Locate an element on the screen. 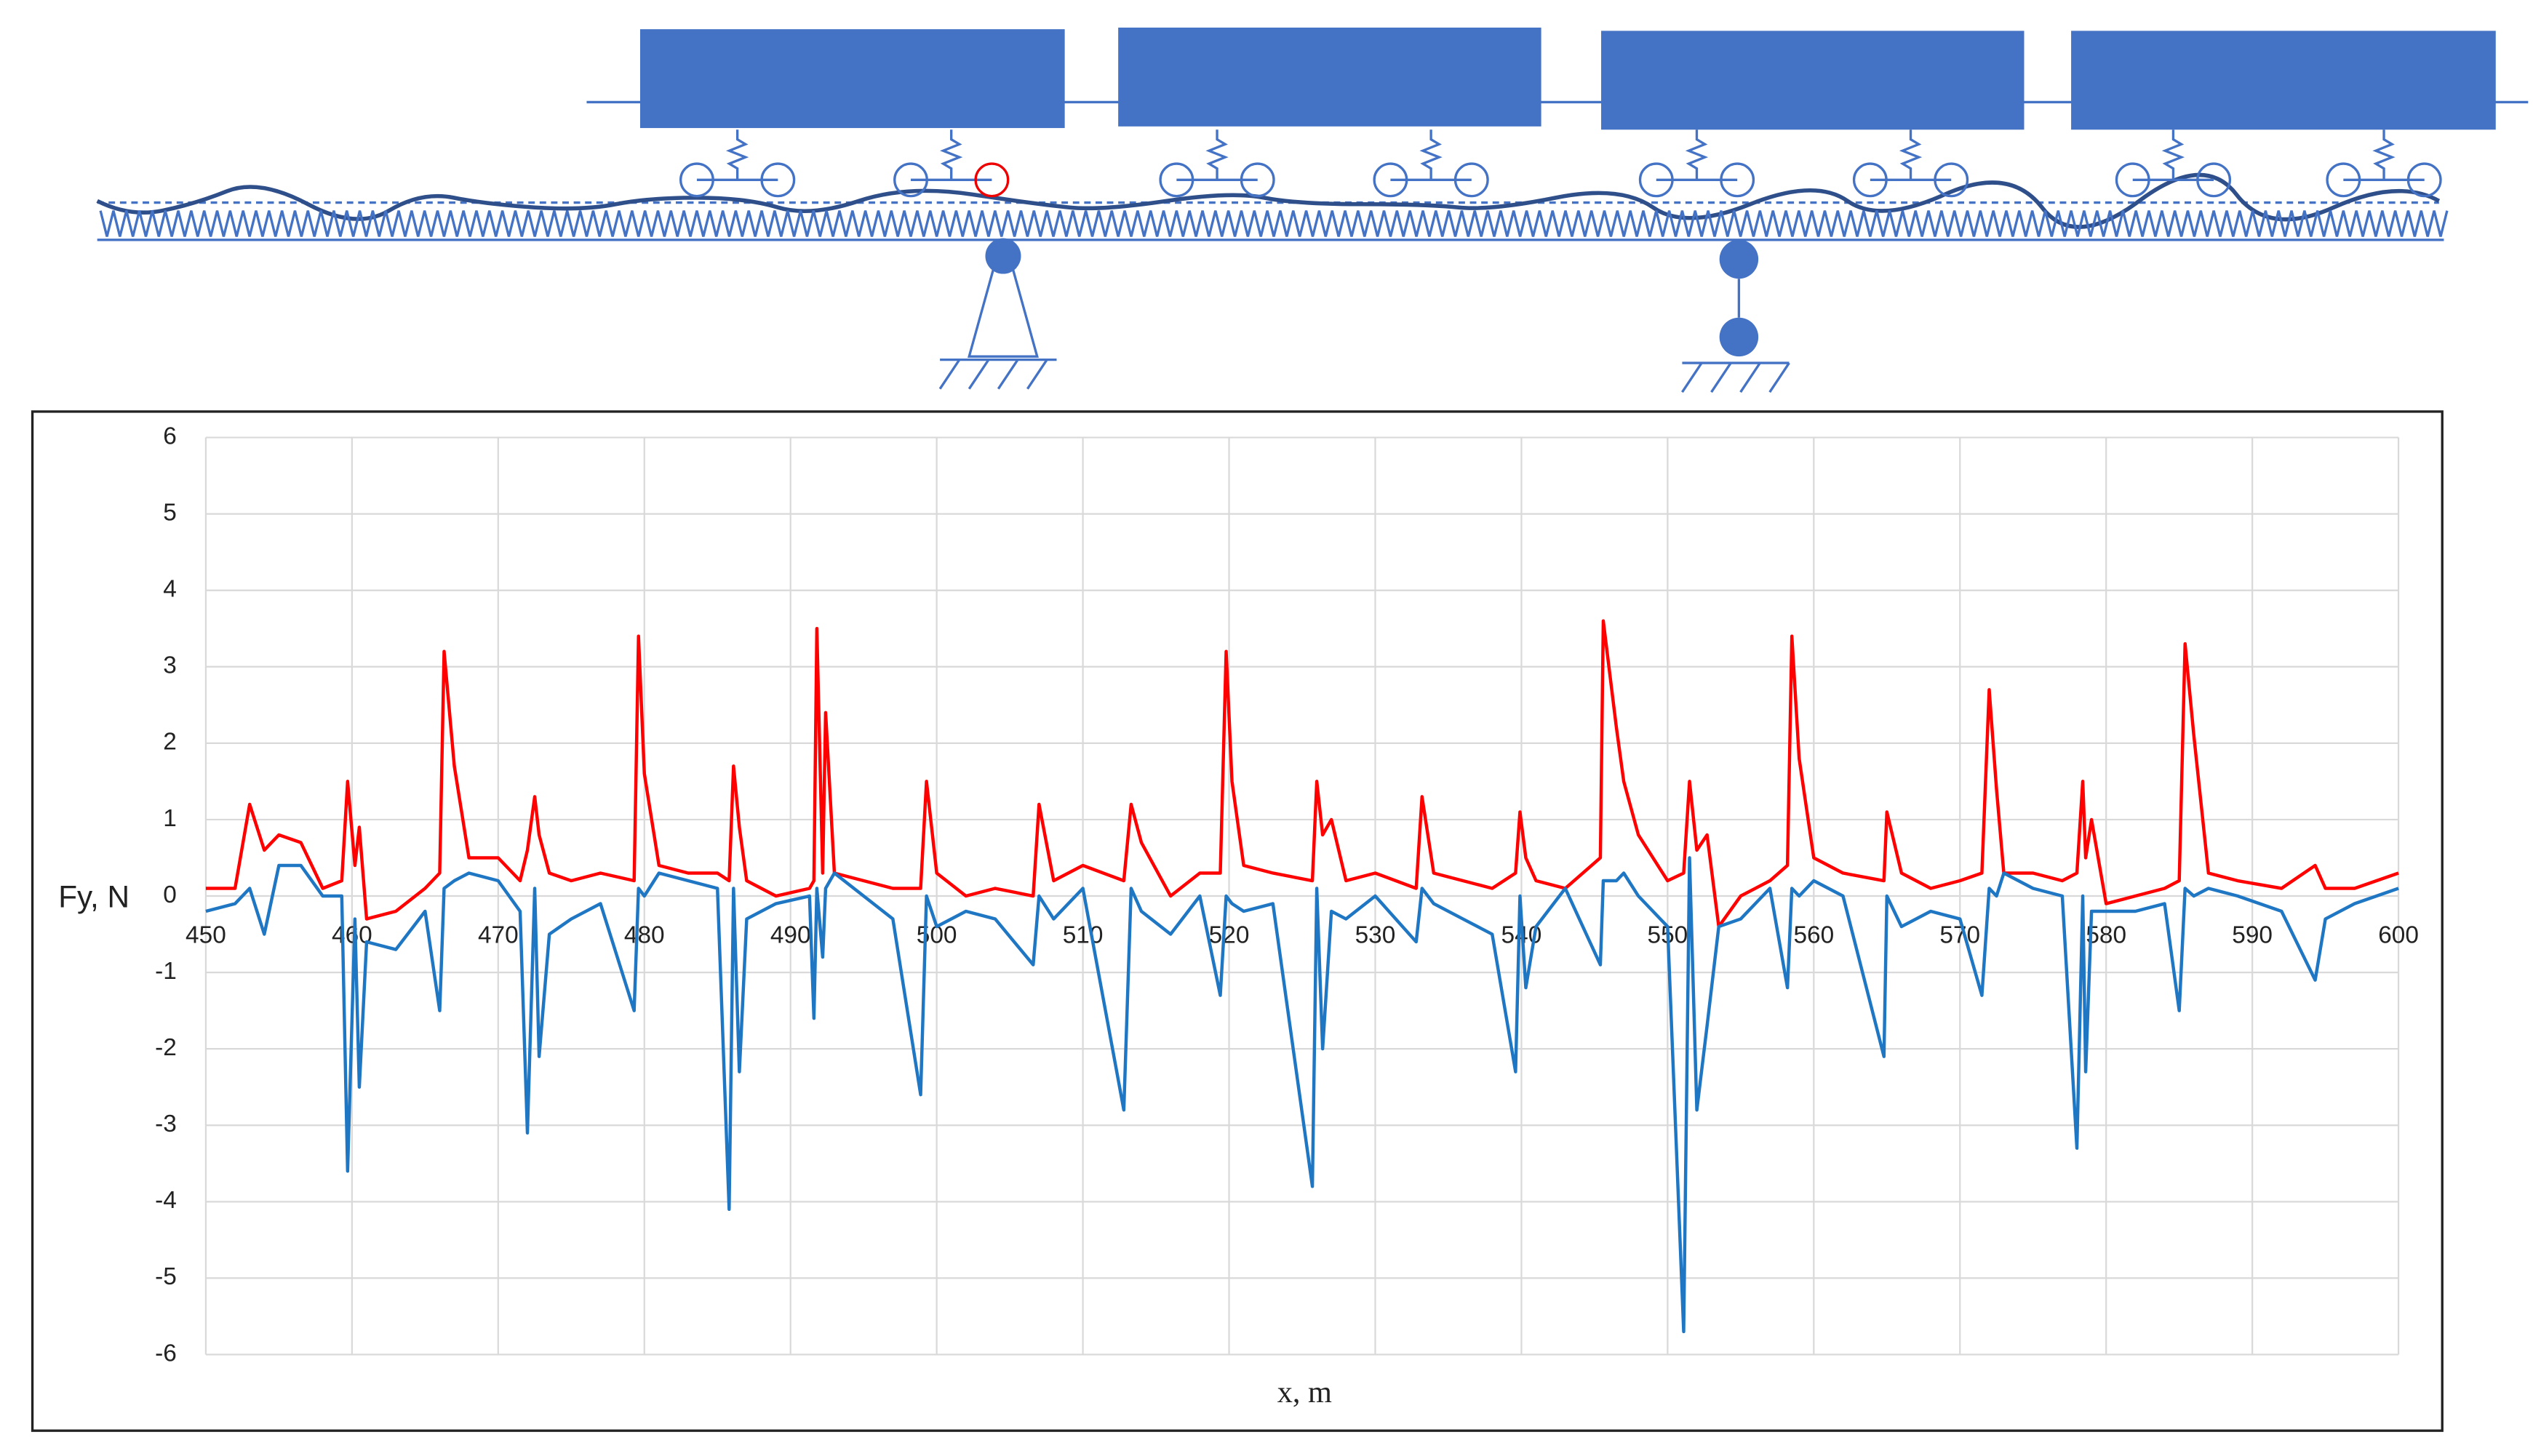  y-tick-label: -4 is located at coordinates (166, 1200).